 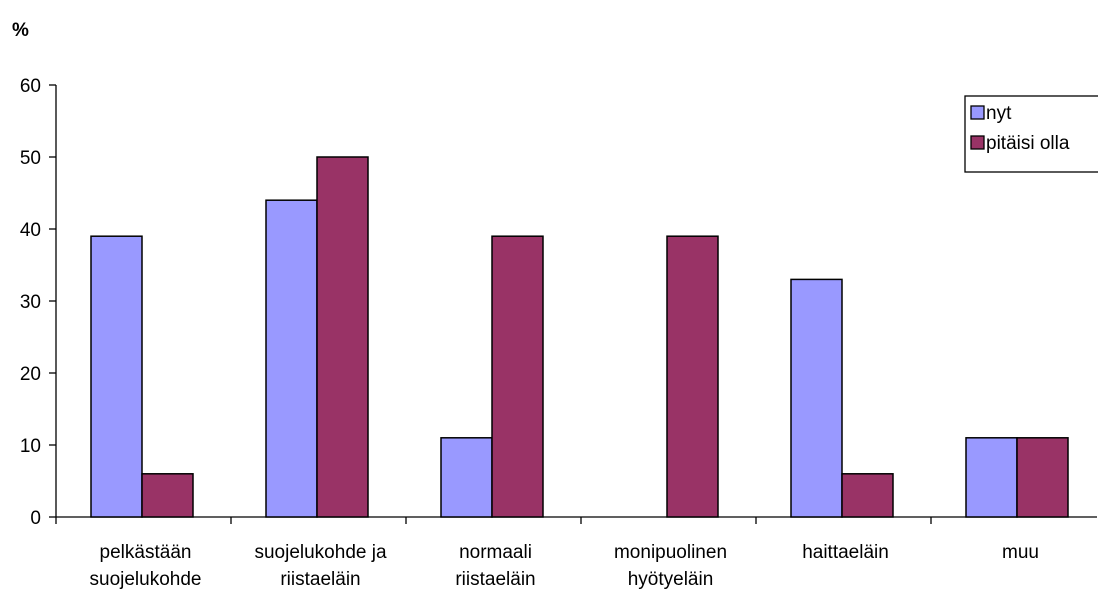 I want to click on bar-pitäisi-olla-0, so click(x=167, y=495).